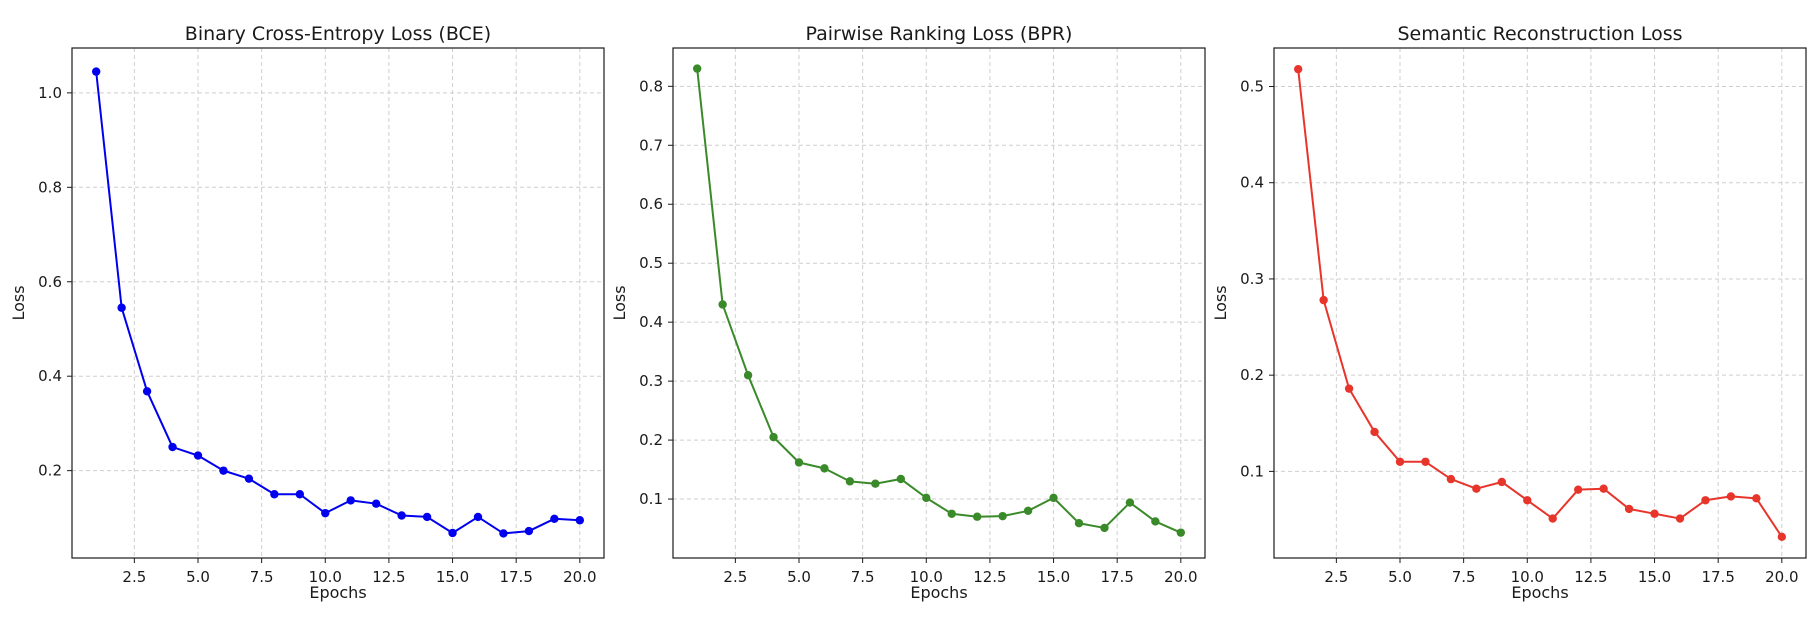 The image size is (1820, 624). What do you see at coordinates (338, 34) in the screenshot?
I see `chart-title: Binary Cross-Entropy Loss (BCE)` at bounding box center [338, 34].